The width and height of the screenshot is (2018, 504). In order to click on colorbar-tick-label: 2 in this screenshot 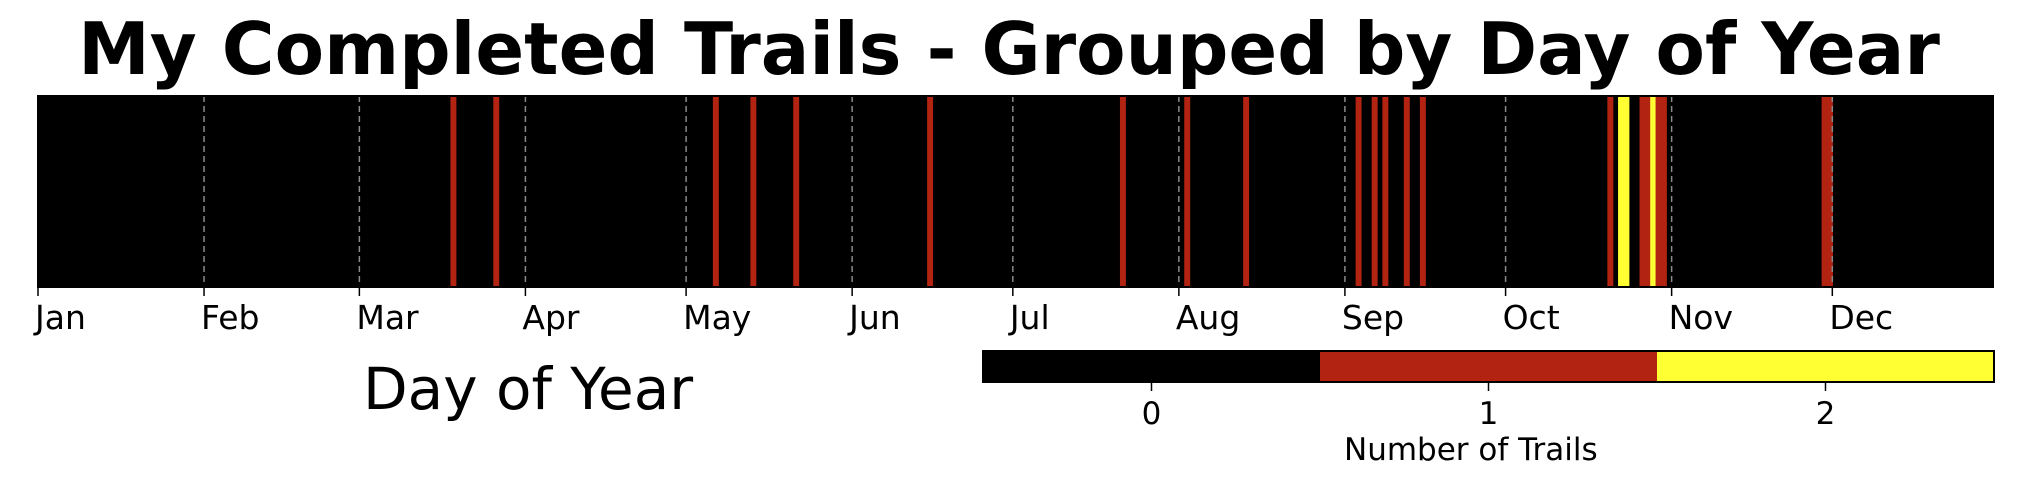, I will do `click(1826, 414)`.